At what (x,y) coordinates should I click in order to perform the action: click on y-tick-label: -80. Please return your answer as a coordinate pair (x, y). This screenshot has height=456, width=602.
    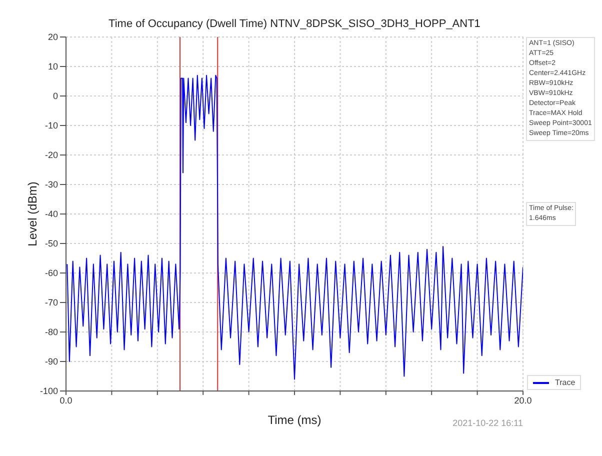
    Looking at the image, I should click on (51, 332).